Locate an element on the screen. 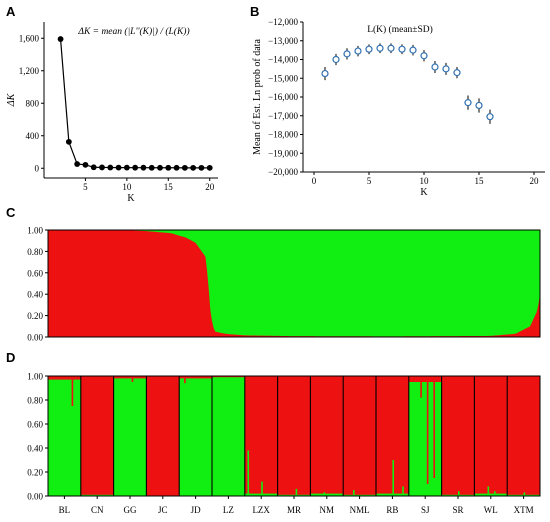 This screenshot has height=522, width=550. y-tick-label: −18,000 is located at coordinates (283, 135).